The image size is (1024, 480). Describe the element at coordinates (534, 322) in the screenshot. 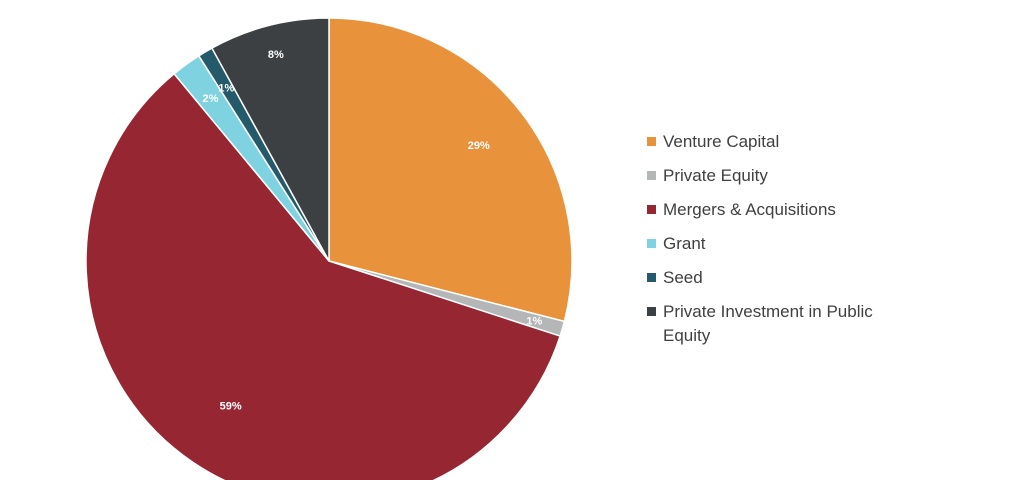

I see `data-label-private-equity: 1%` at that location.